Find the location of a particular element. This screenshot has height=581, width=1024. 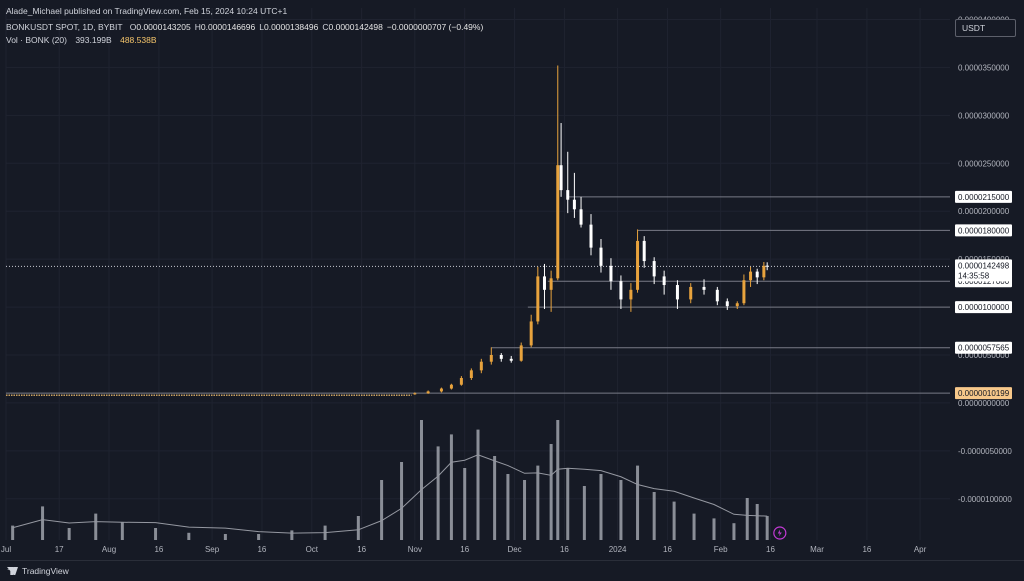

y-tick-label: 0.0000200000 is located at coordinates (984, 211).